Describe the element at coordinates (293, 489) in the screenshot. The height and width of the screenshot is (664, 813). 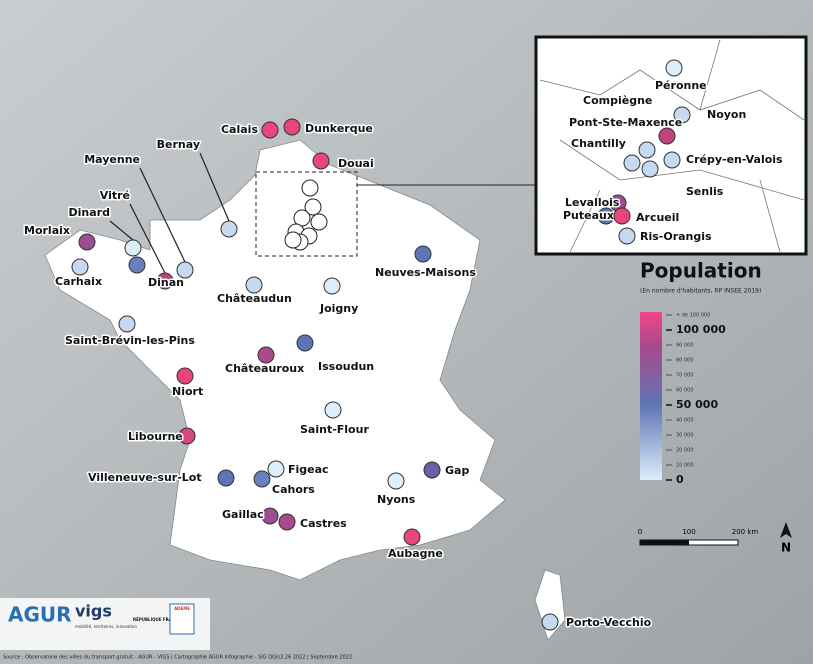
I see `city-label: Cahors` at that location.